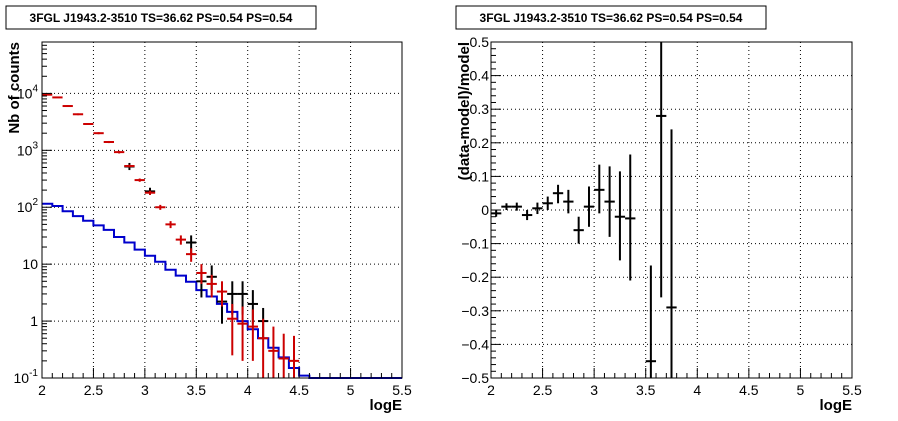 Image resolution: width=898 pixels, height=421 pixels. Describe the element at coordinates (197, 390) in the screenshot. I see `left-x-tick-label: 3.5` at that location.